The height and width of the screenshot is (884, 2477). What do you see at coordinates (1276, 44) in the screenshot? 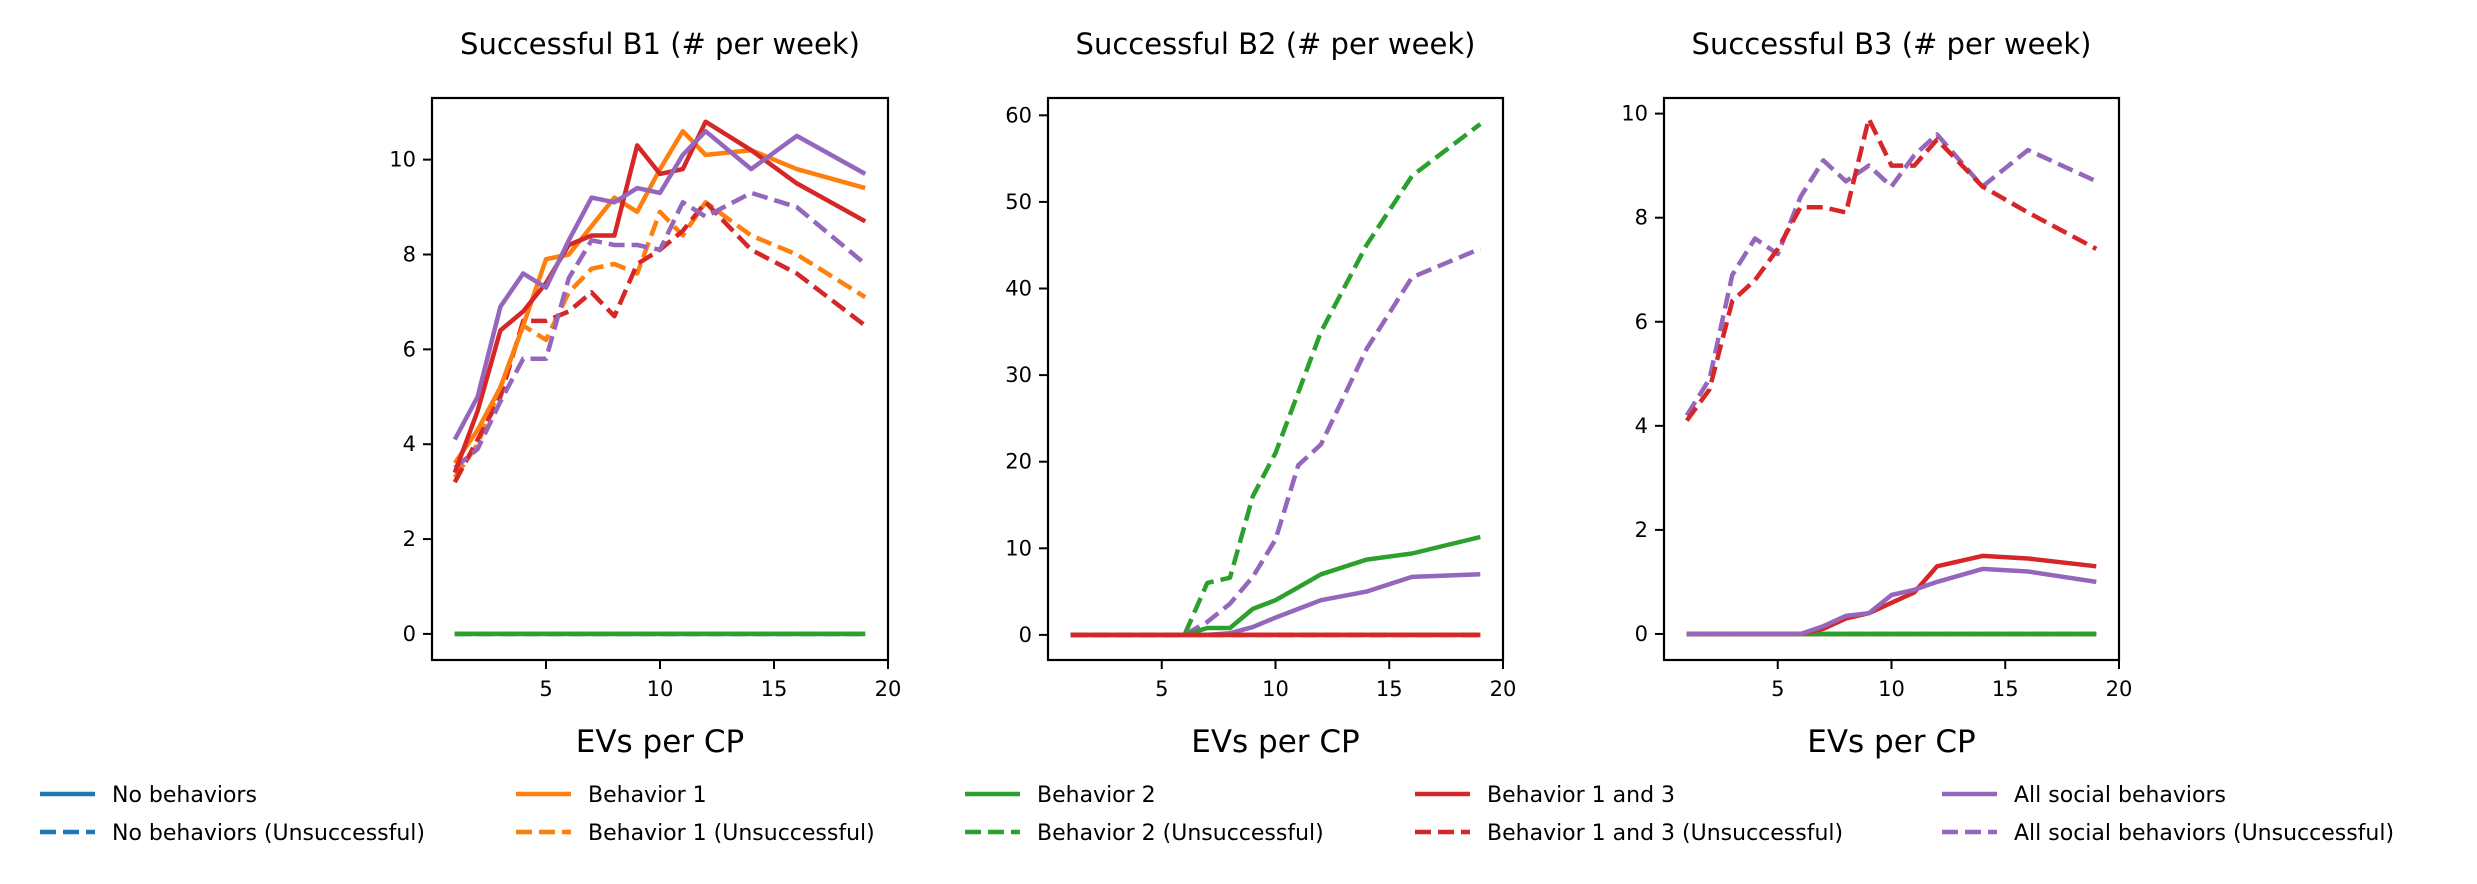
I see `chart-title: Successful B2 (# per week)` at bounding box center [1276, 44].